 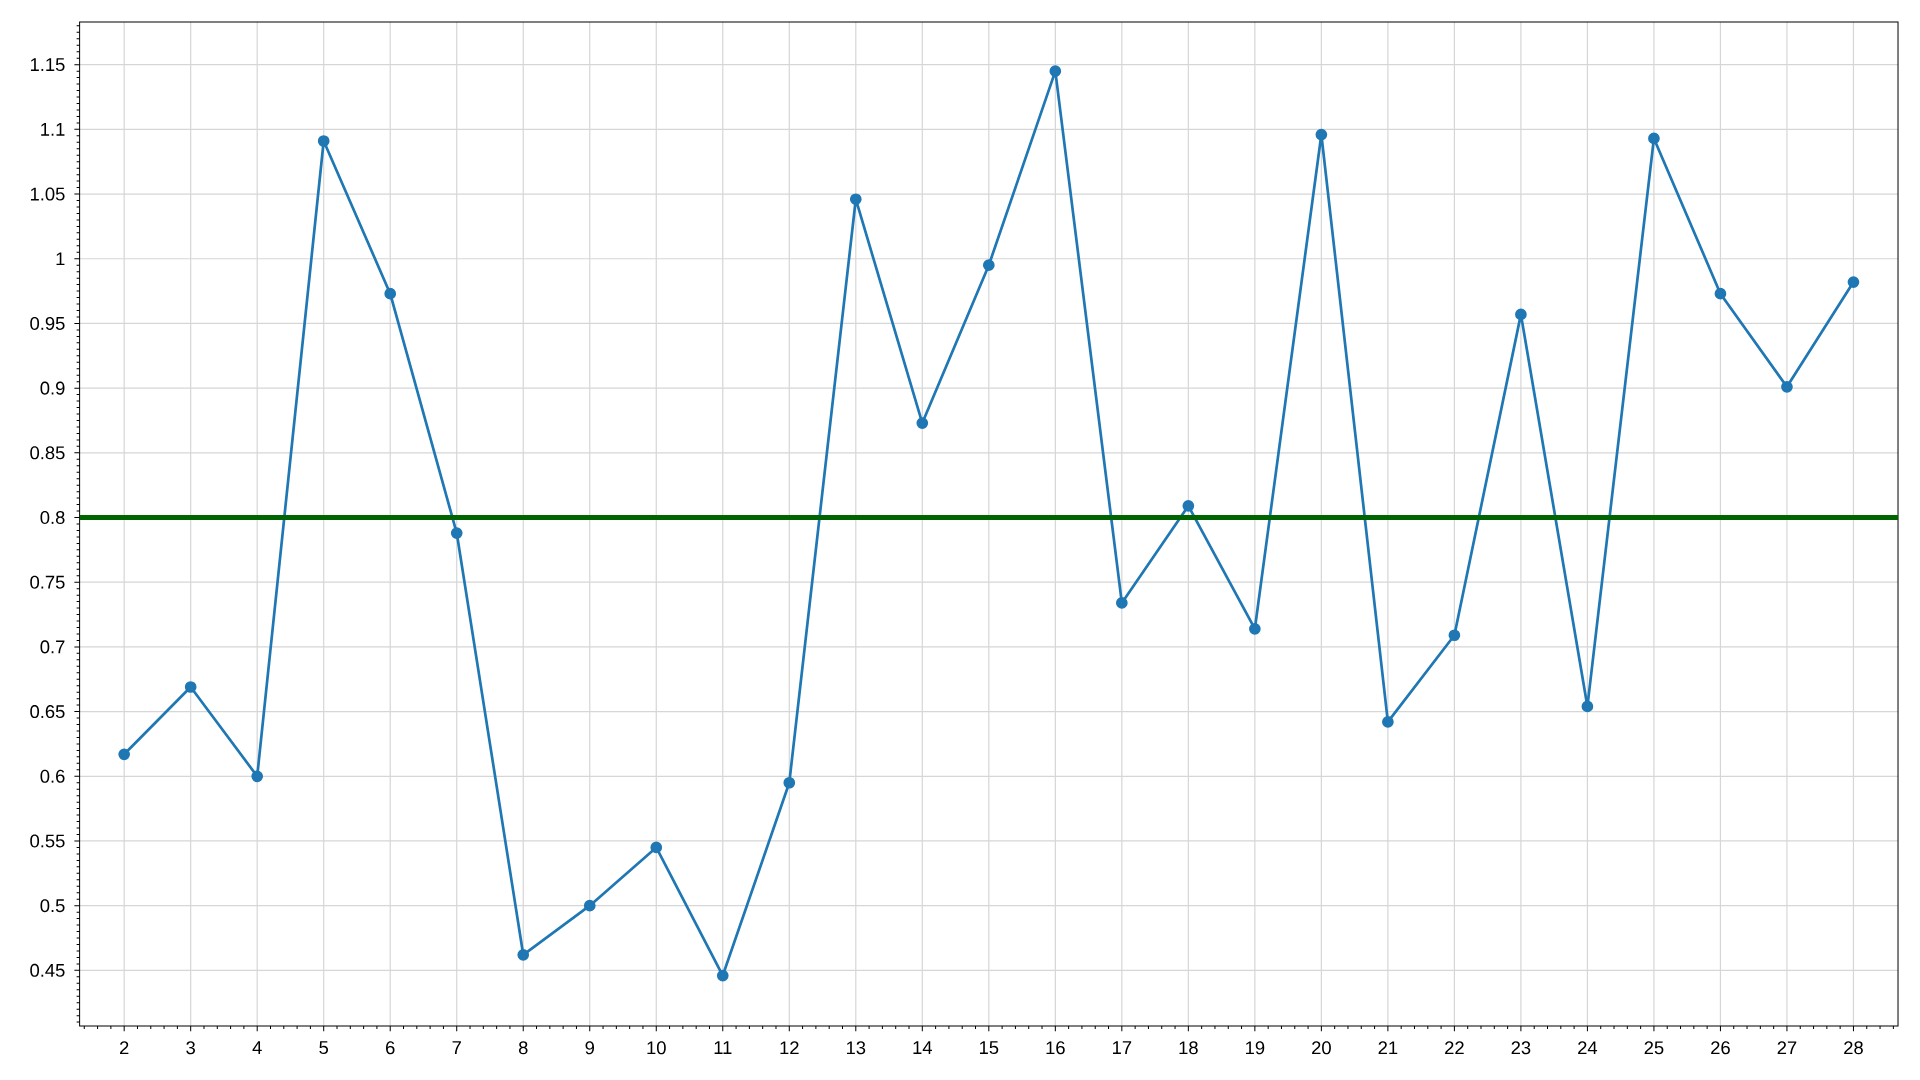 What do you see at coordinates (52, 517) in the screenshot?
I see `y-tick-label: 0.8` at bounding box center [52, 517].